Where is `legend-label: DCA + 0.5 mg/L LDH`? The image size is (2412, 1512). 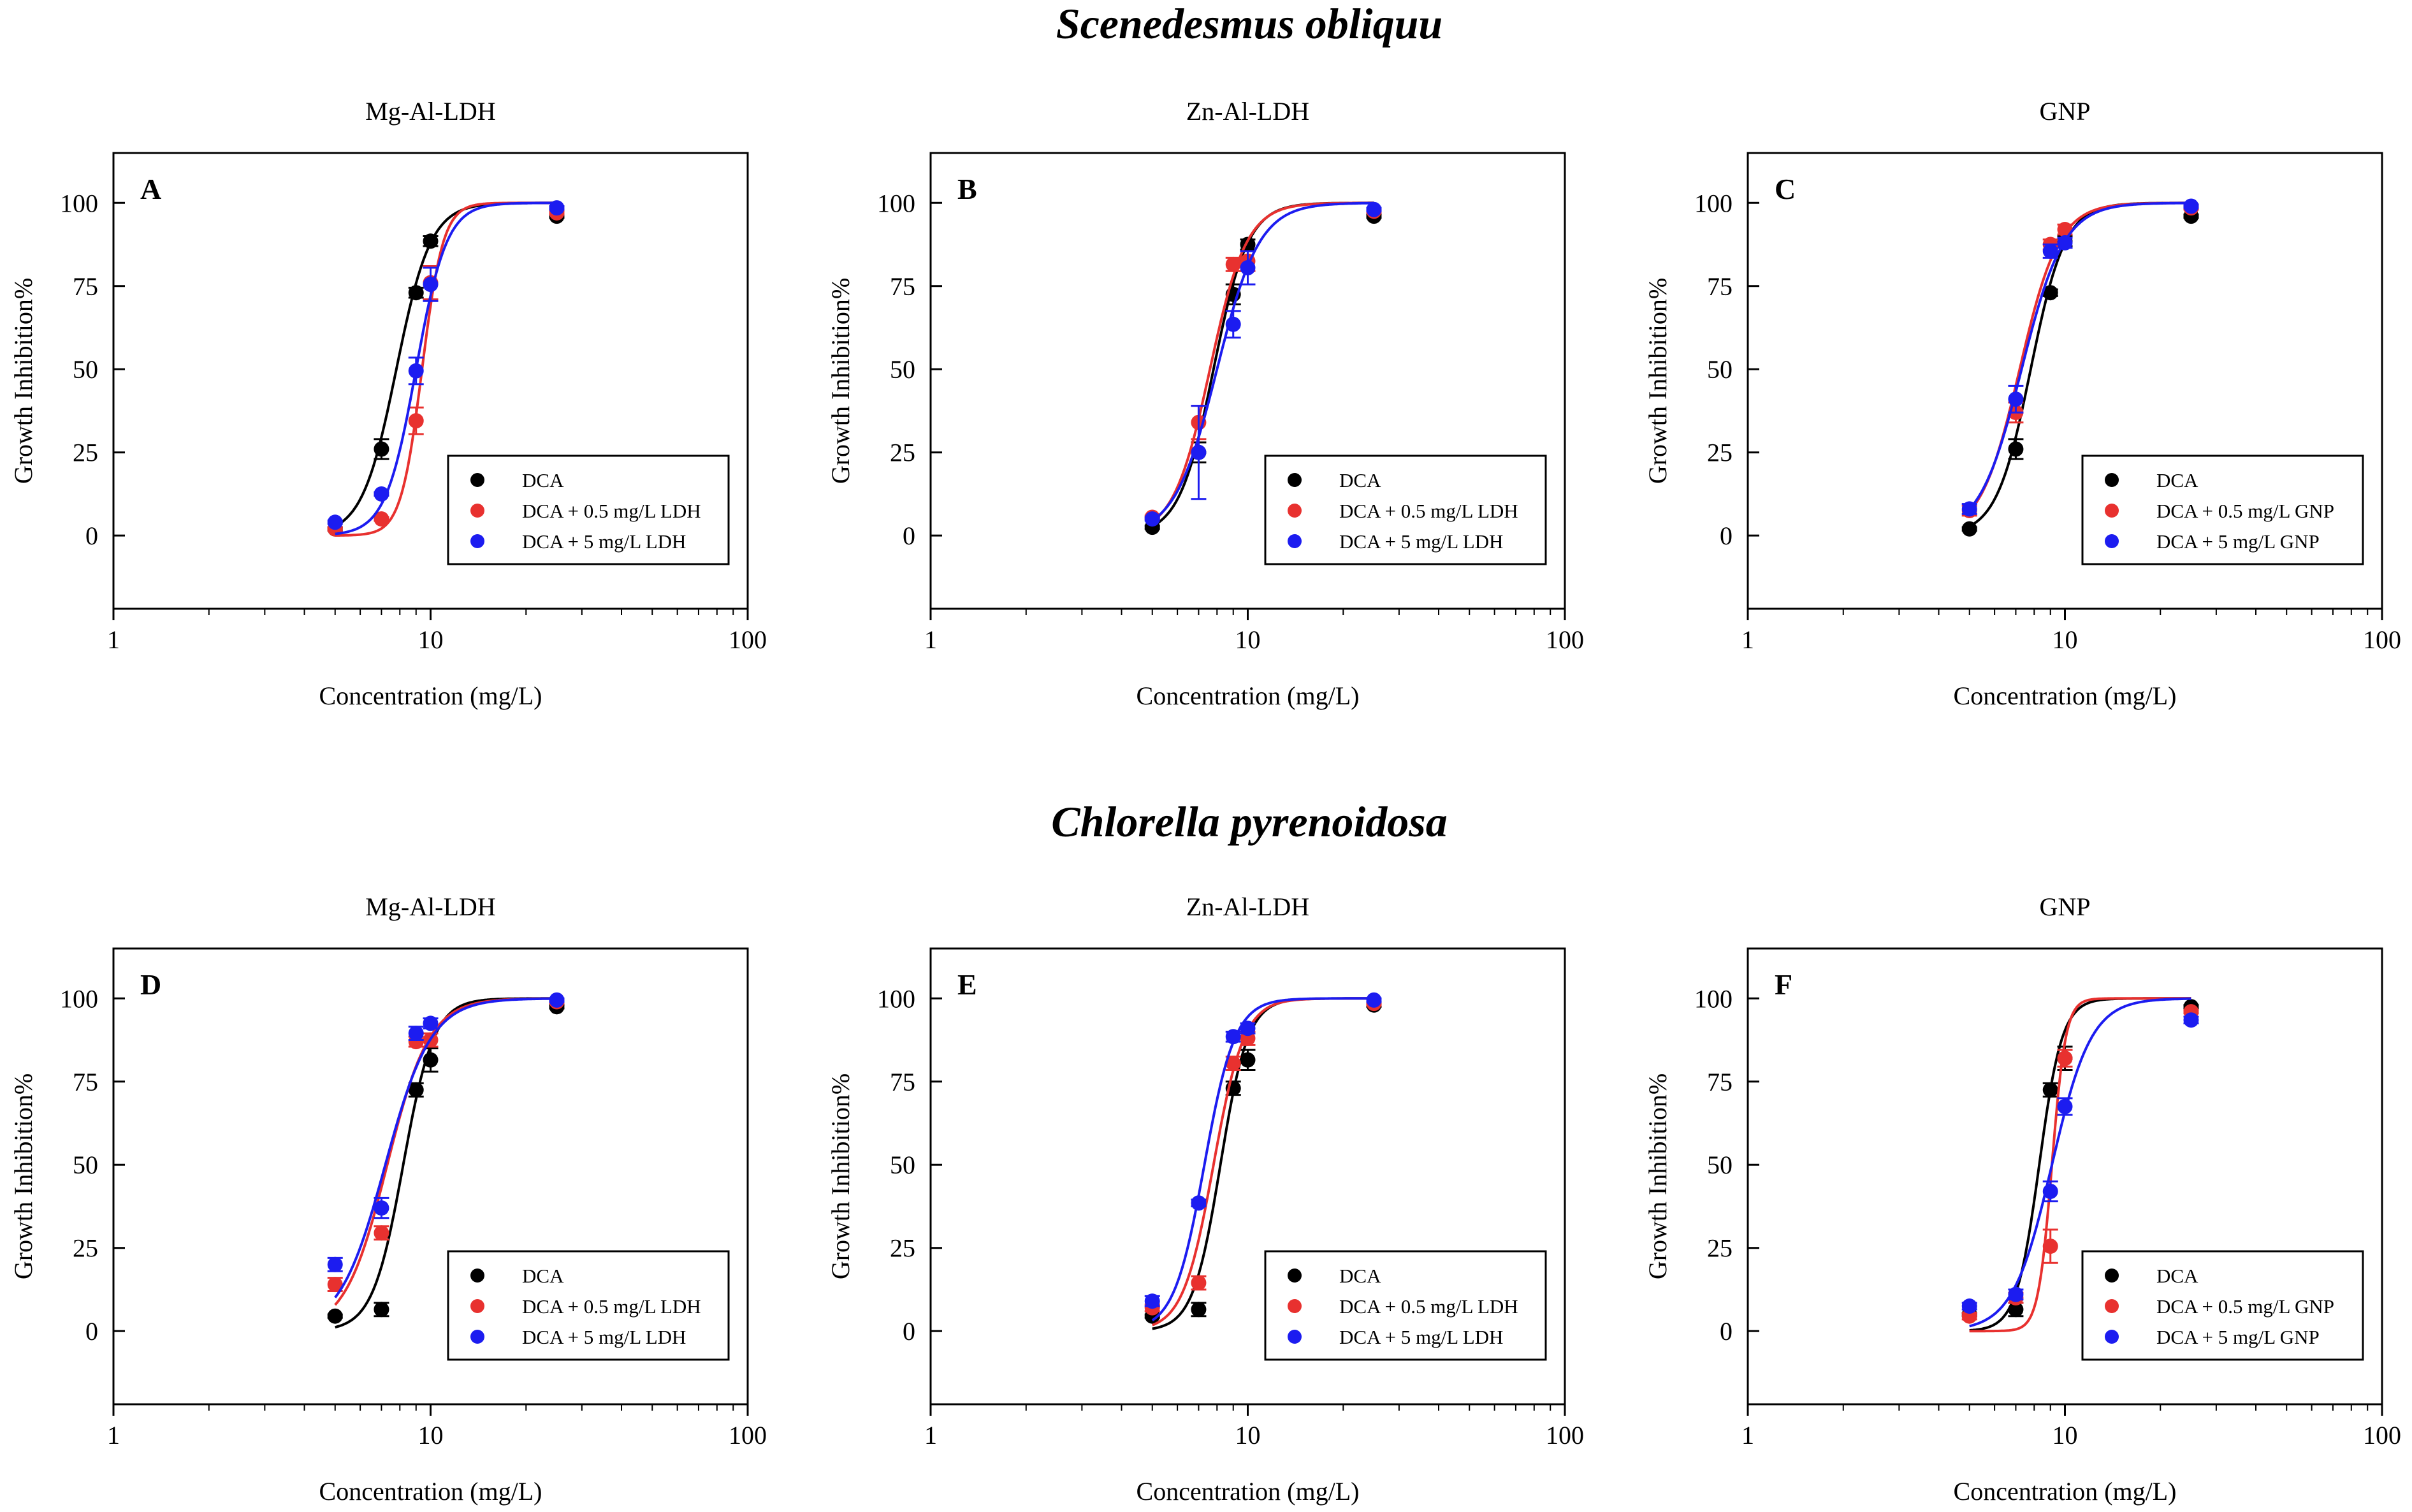
legend-label: DCA + 0.5 mg/L LDH is located at coordinates (611, 1307).